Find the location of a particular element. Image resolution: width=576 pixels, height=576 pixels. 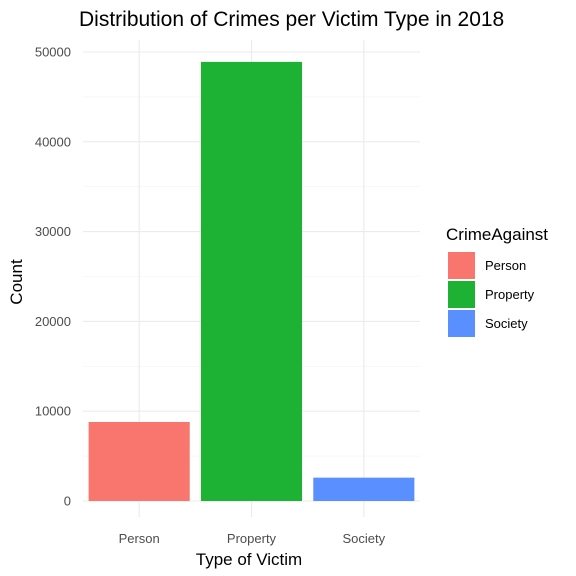

y-tick-label: 40000 is located at coordinates (53, 141).